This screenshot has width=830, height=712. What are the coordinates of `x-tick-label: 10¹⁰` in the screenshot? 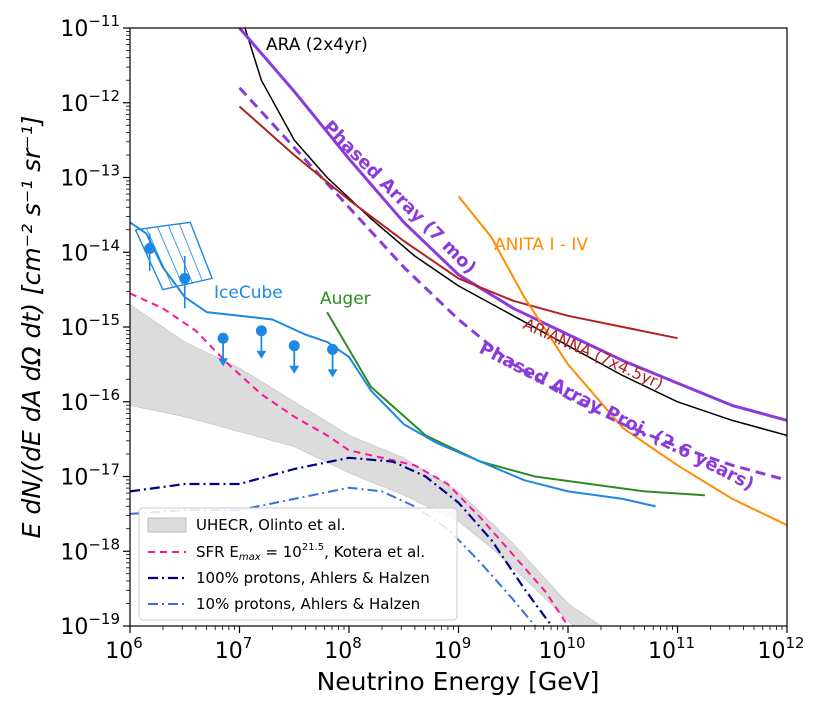 It's located at (561, 649).